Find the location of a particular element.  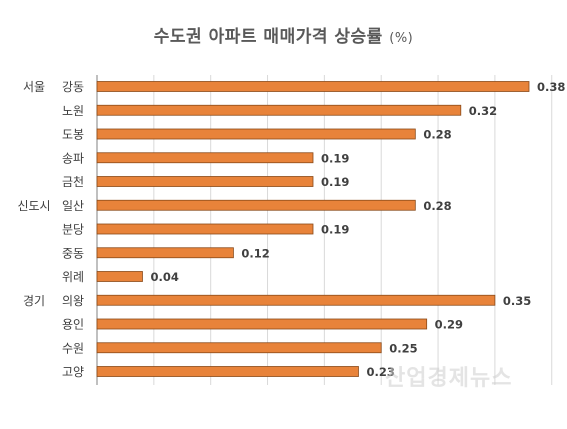

bar-강동 is located at coordinates (313, 86).